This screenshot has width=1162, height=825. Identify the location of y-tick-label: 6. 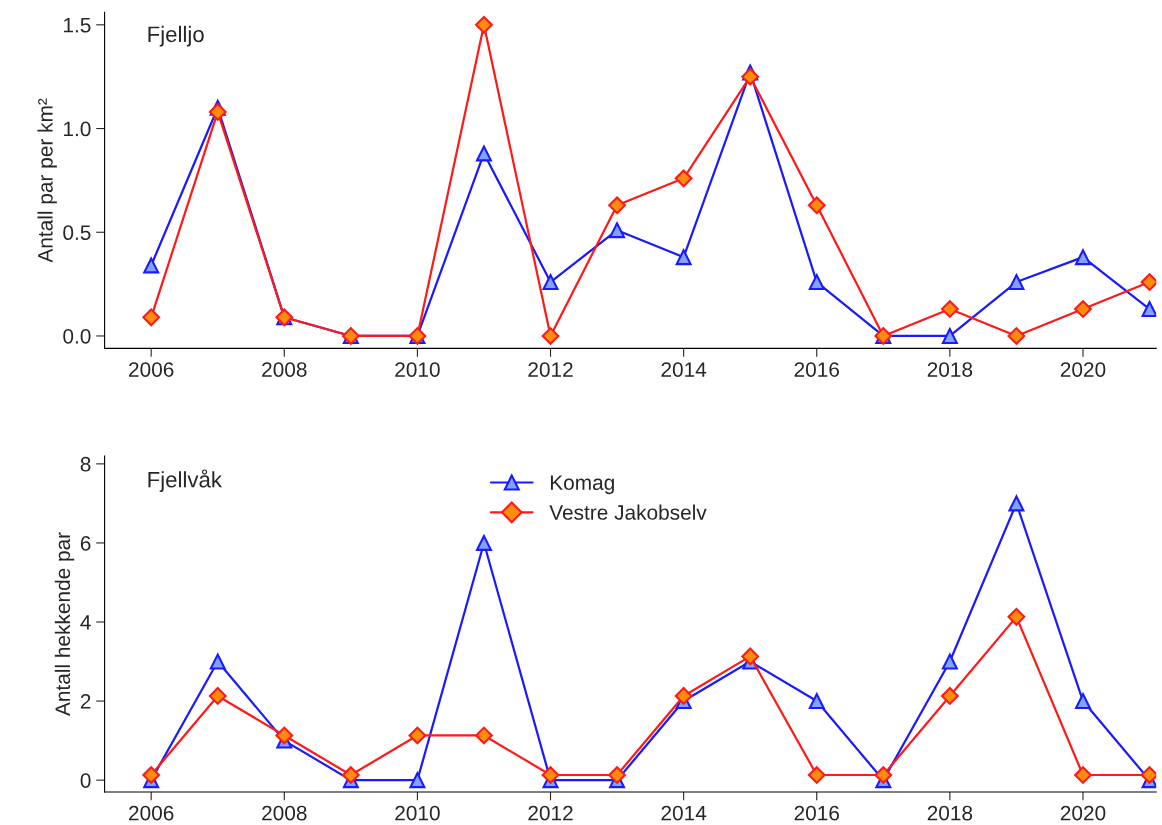
(85, 543).